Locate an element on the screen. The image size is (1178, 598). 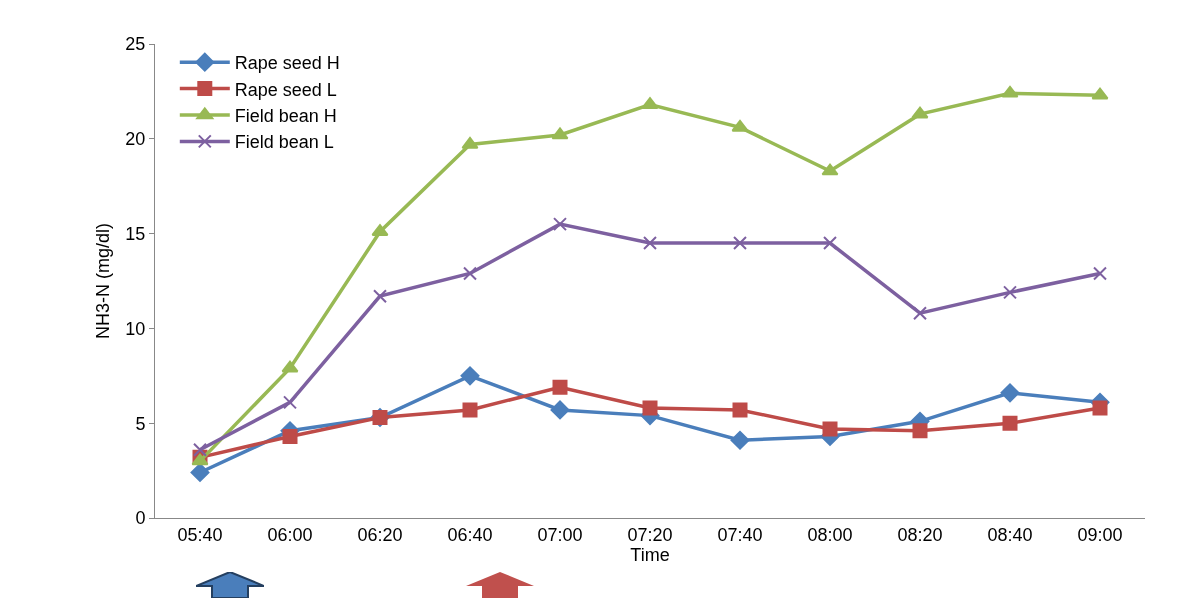
x-tick-label: 08:20 is located at coordinates (920, 534).